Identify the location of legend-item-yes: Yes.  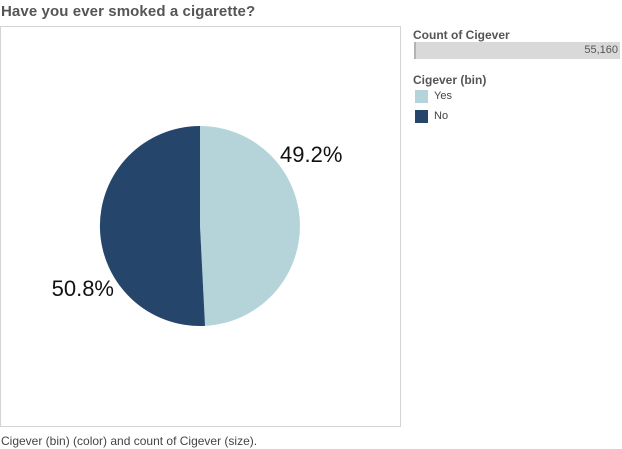
(433, 96).